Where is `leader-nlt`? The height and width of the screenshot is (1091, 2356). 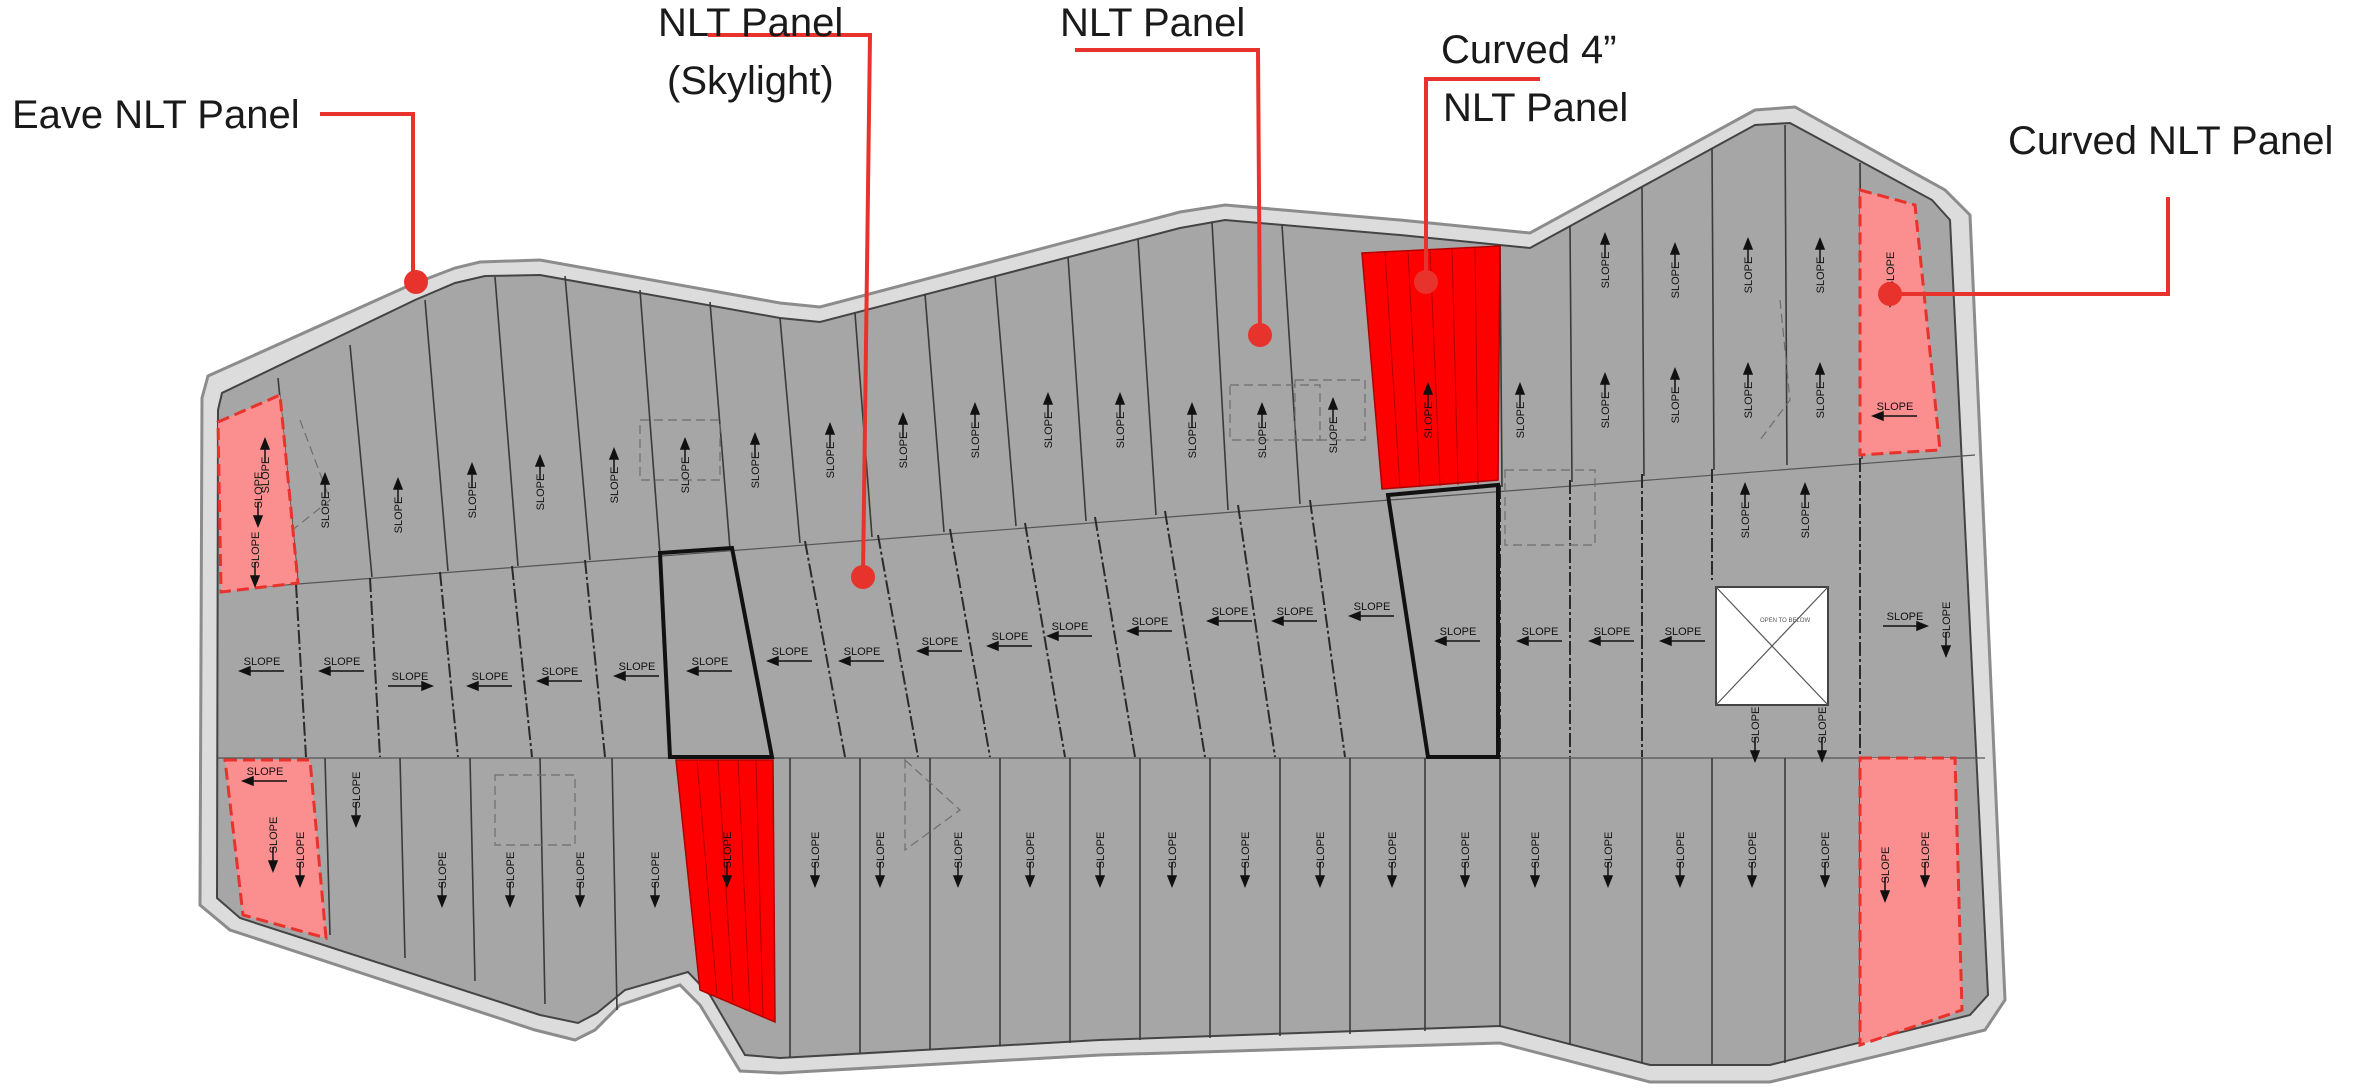
leader-nlt is located at coordinates (1168, 192).